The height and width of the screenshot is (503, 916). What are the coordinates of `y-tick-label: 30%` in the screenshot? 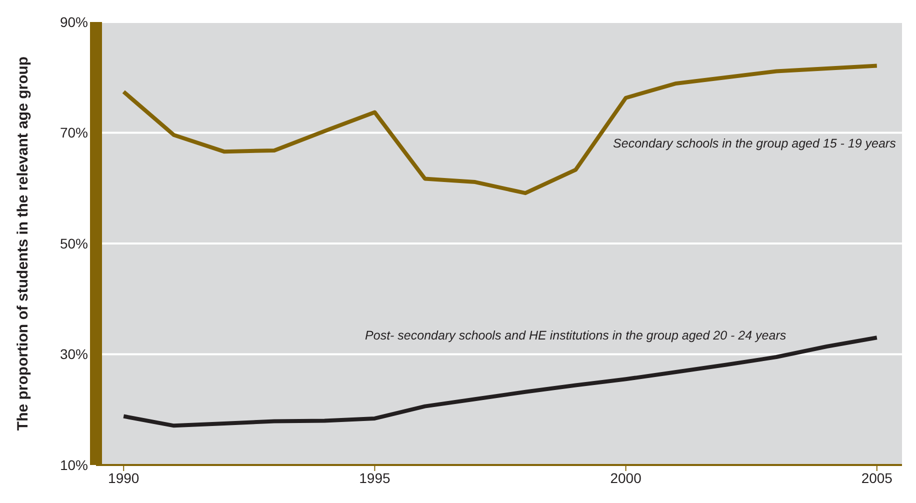 It's located at (74, 354).